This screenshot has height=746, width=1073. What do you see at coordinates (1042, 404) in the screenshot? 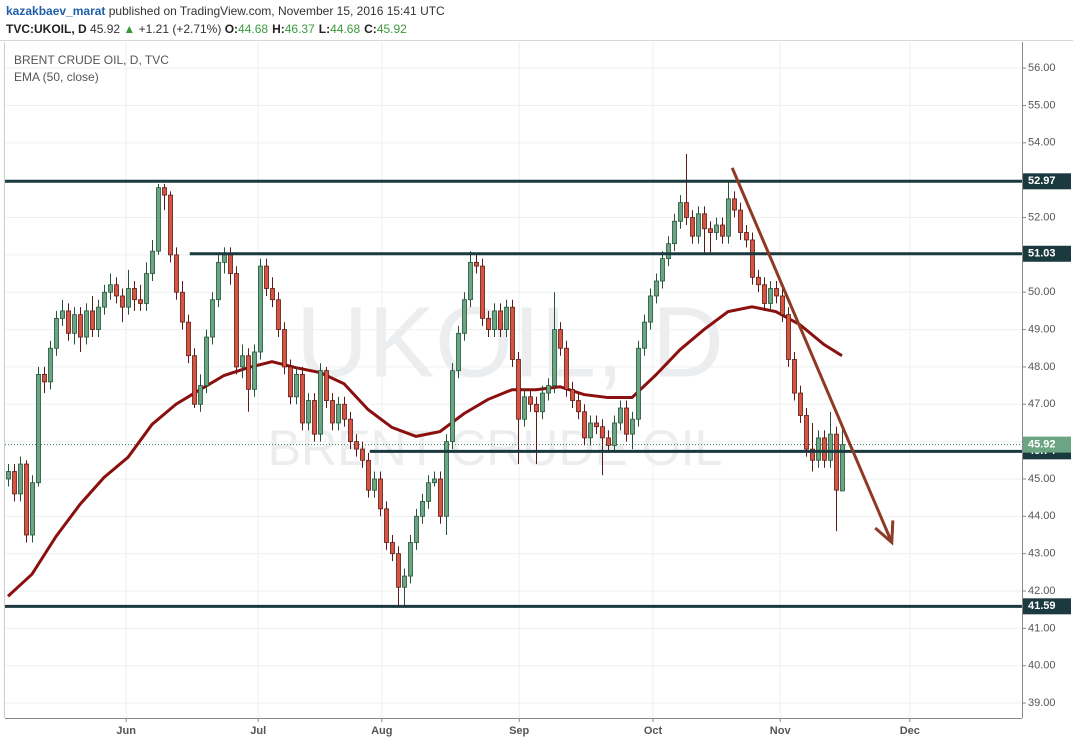
I see `y-tick-label: 47.00` at bounding box center [1042, 404].